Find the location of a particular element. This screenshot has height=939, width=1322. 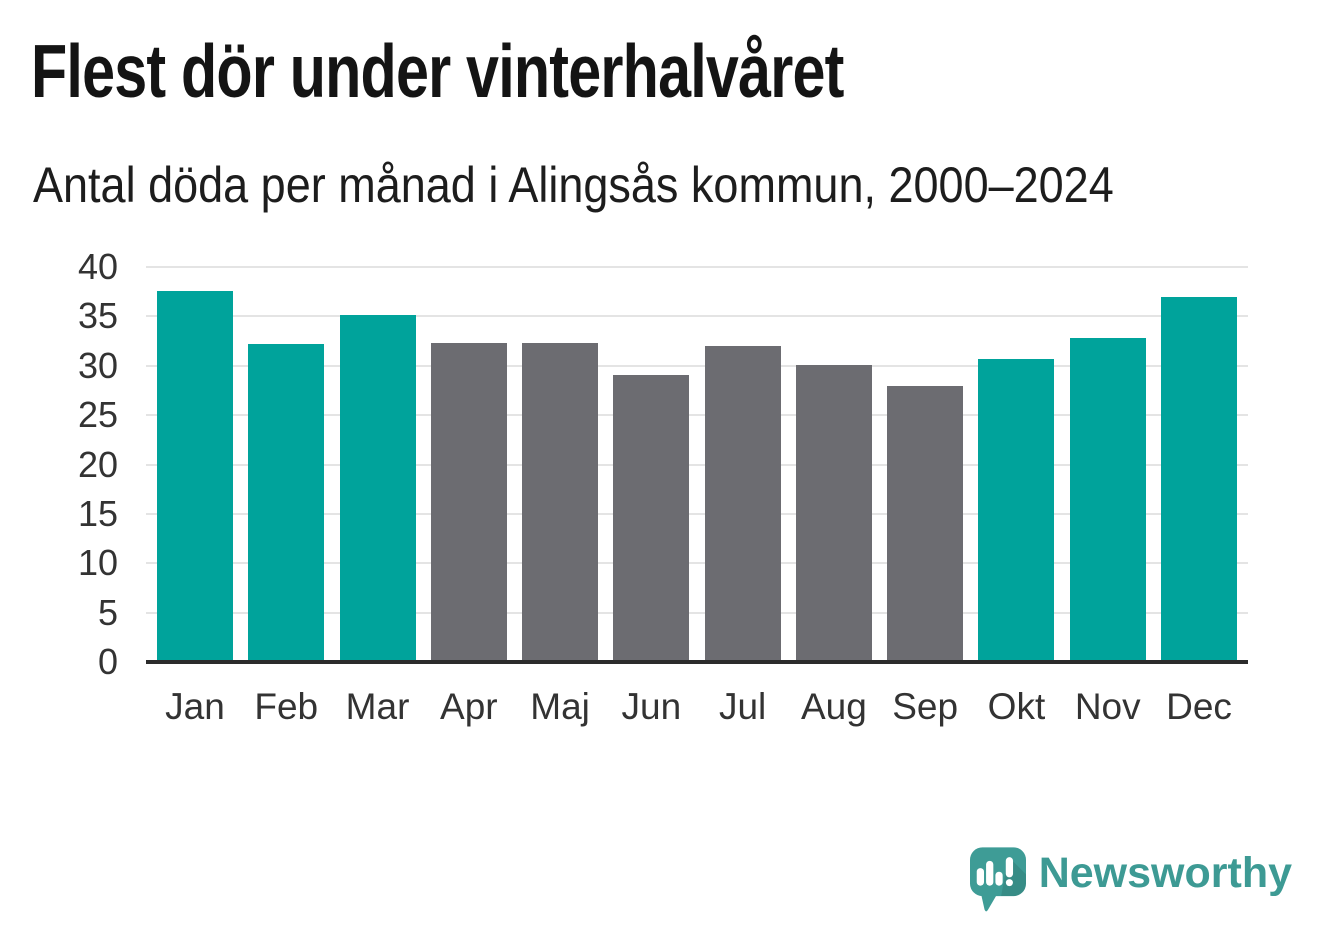

x-tick-label-dec: Dec is located at coordinates (1199, 706).